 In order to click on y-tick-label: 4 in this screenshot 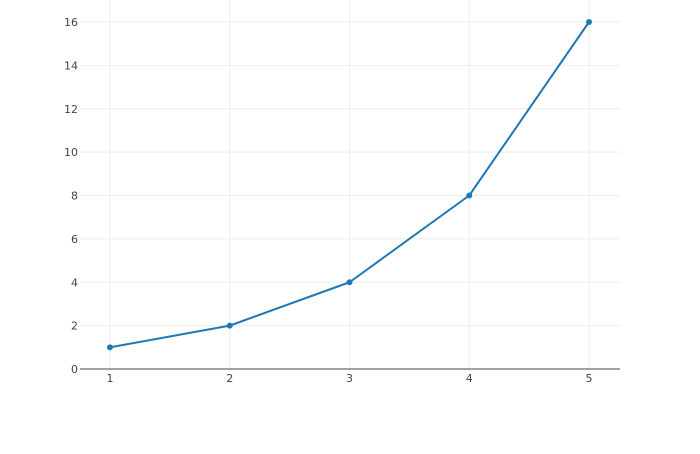, I will do `click(74, 282)`.